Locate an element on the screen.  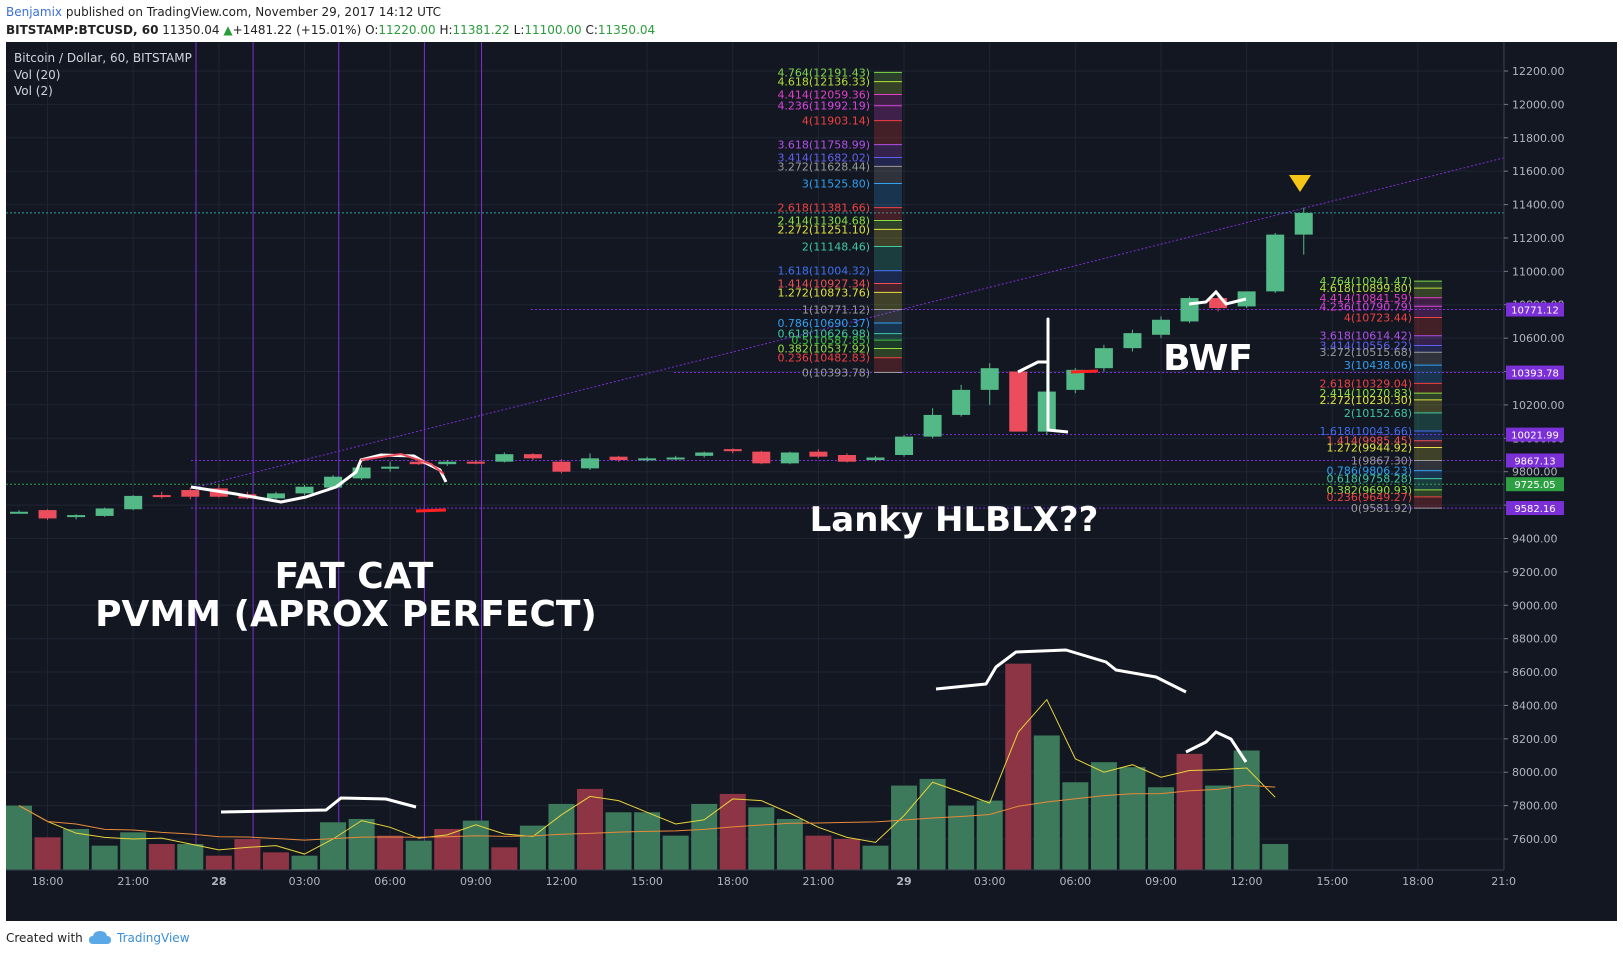
fib-left-label: 4.236(11992.19) is located at coordinates (823, 106).